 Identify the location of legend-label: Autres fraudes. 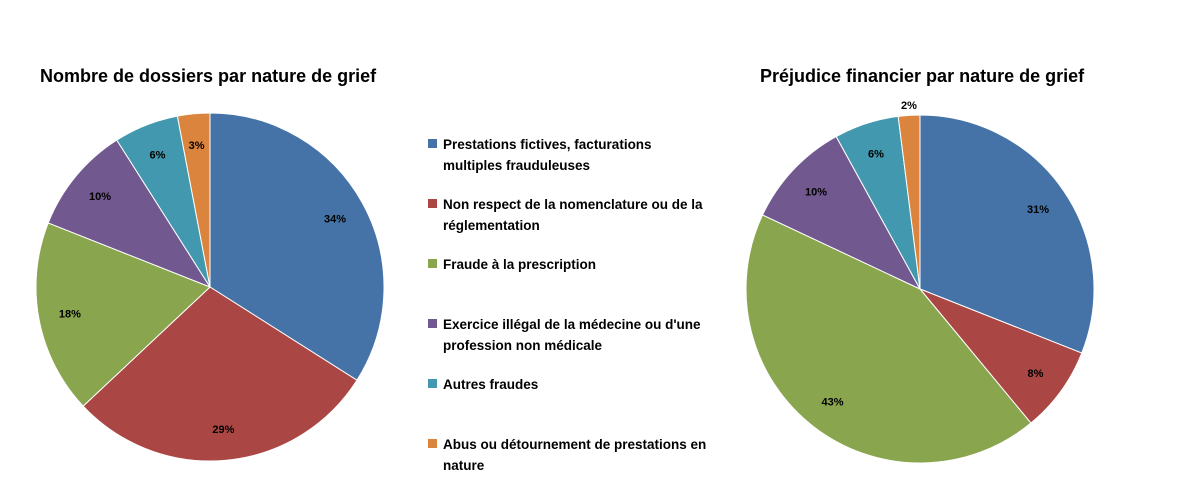
(491, 384).